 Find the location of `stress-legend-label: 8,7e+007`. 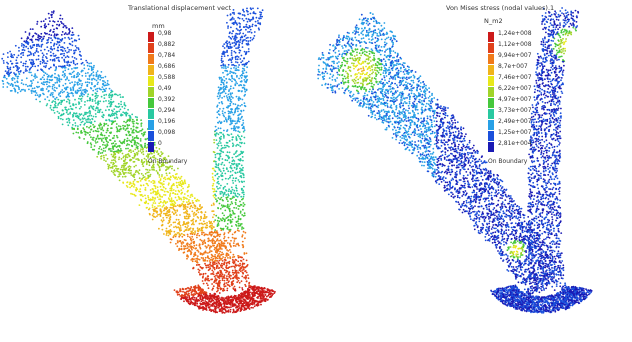

stress-legend-label: 8,7e+007 is located at coordinates (513, 66).